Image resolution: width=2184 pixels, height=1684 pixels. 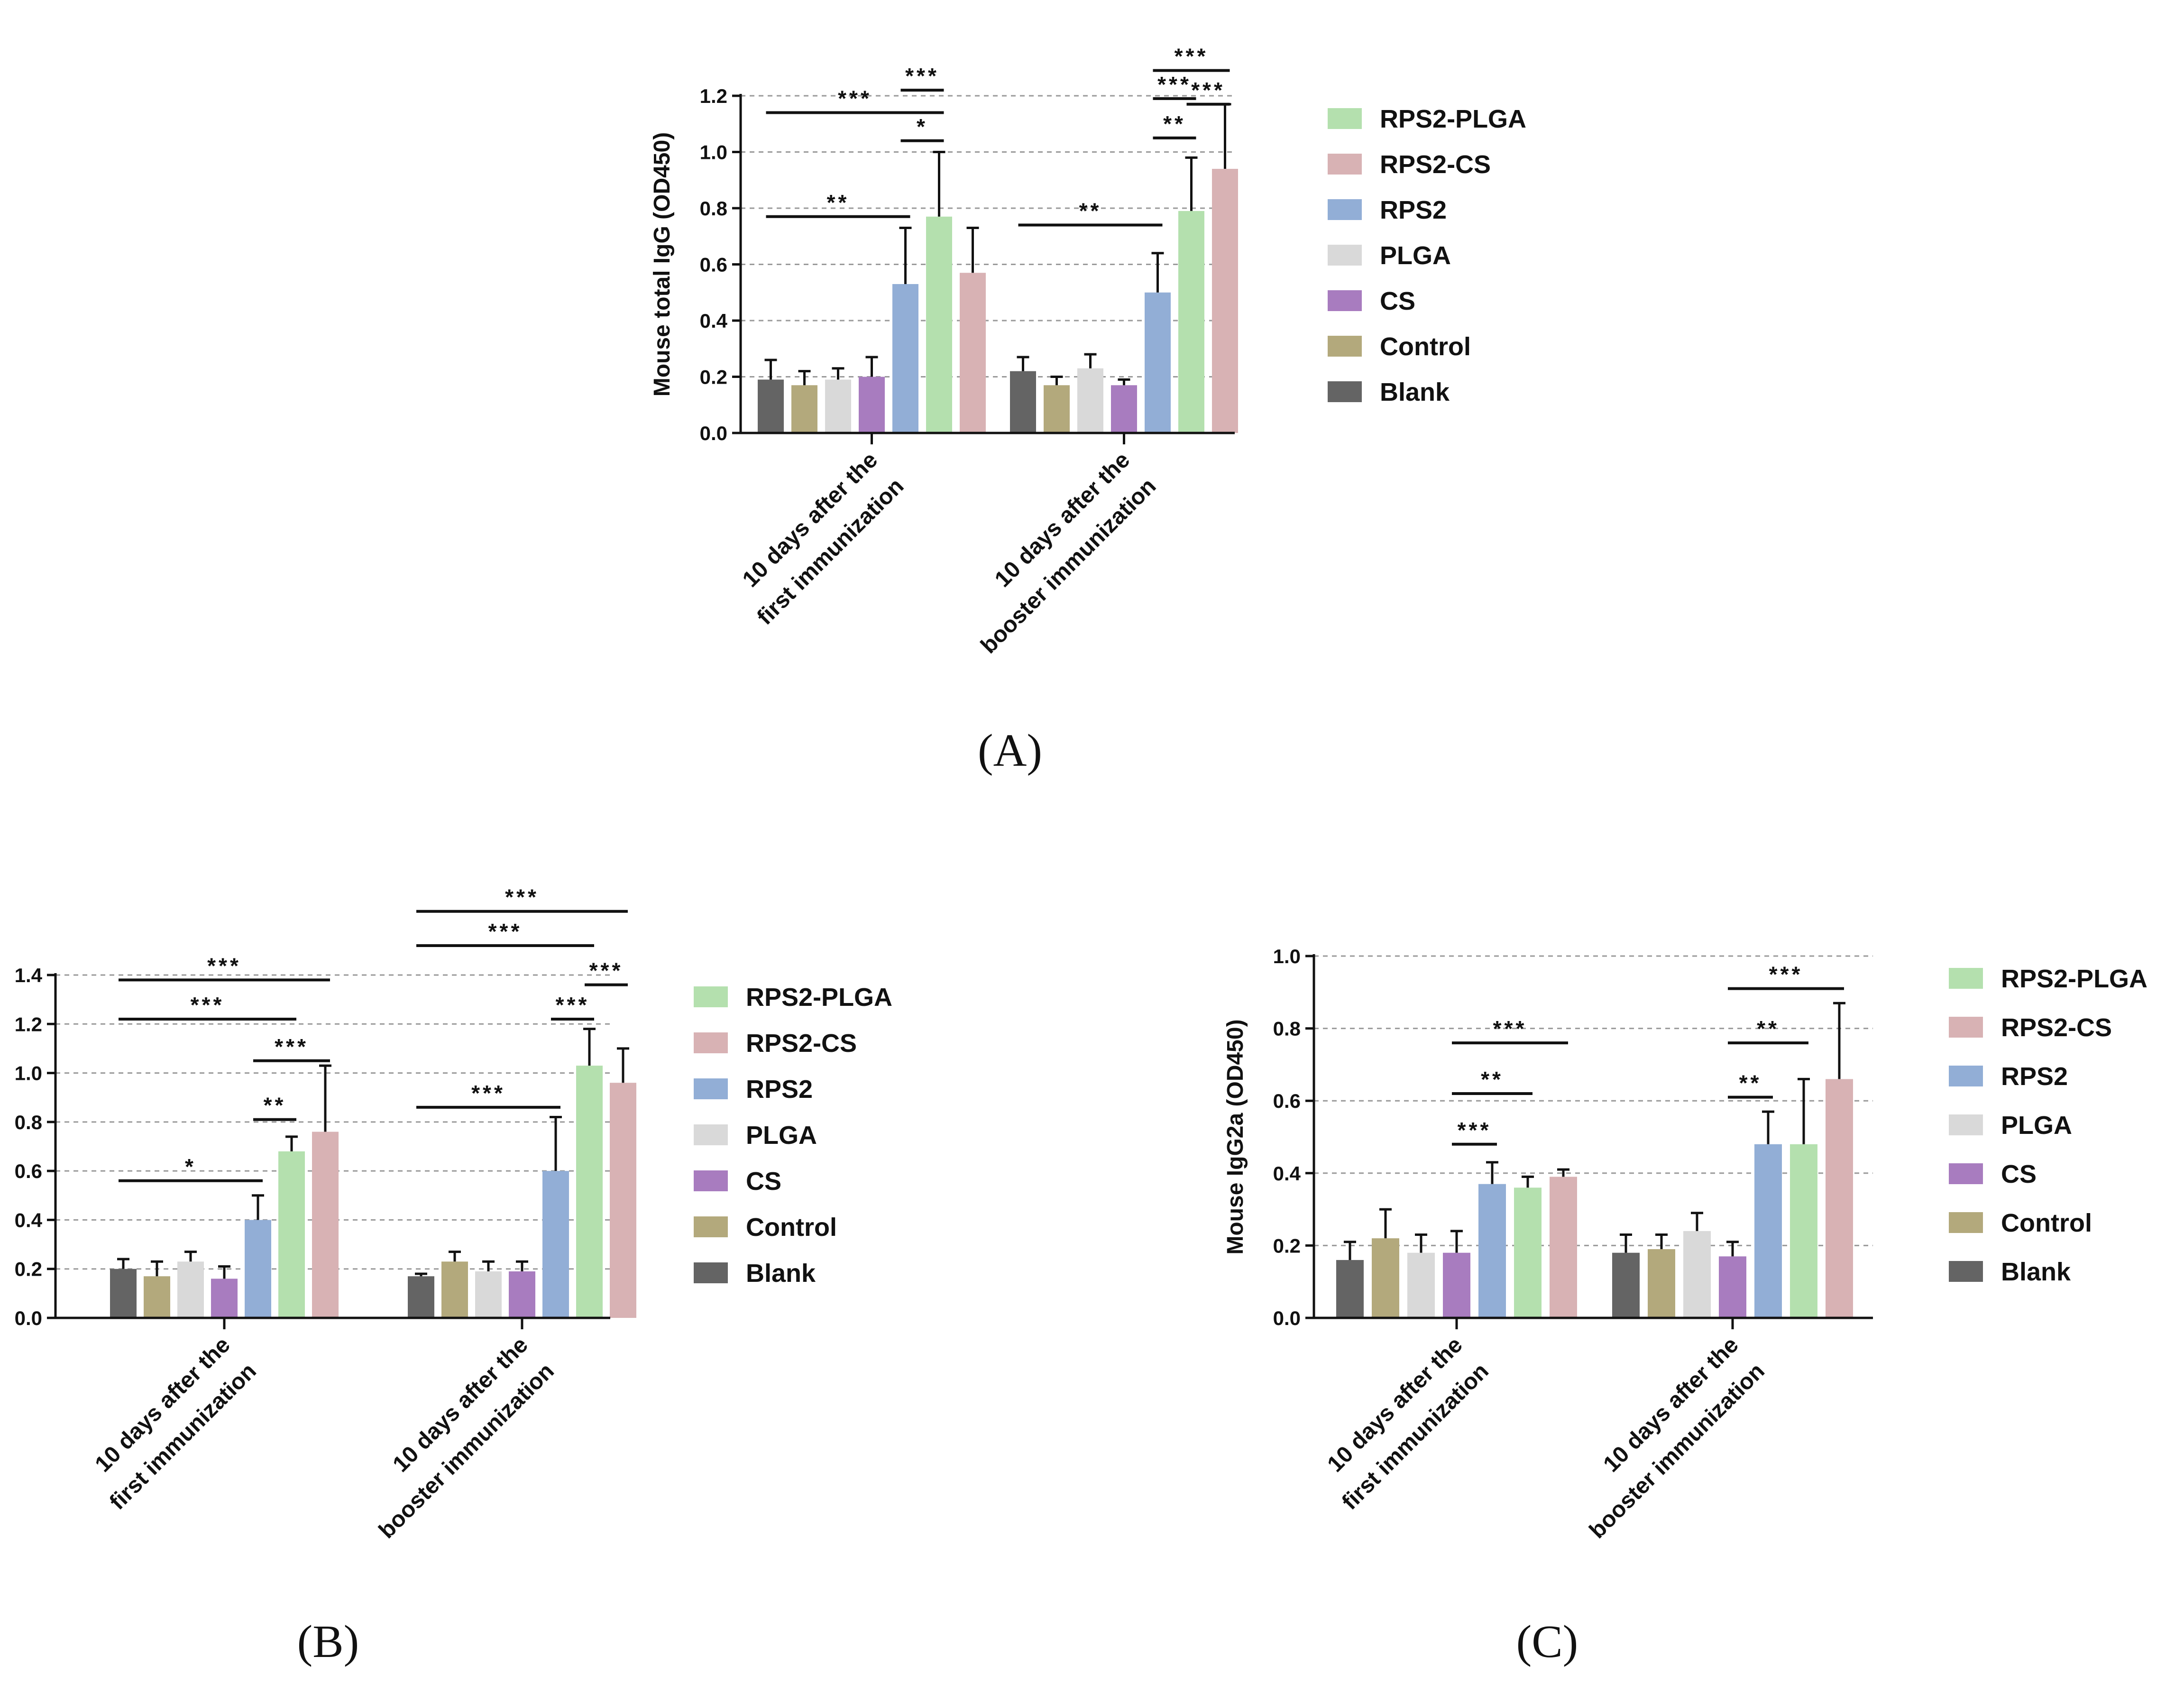 I want to click on bar-rps2-plga-first, so click(x=291, y=1234).